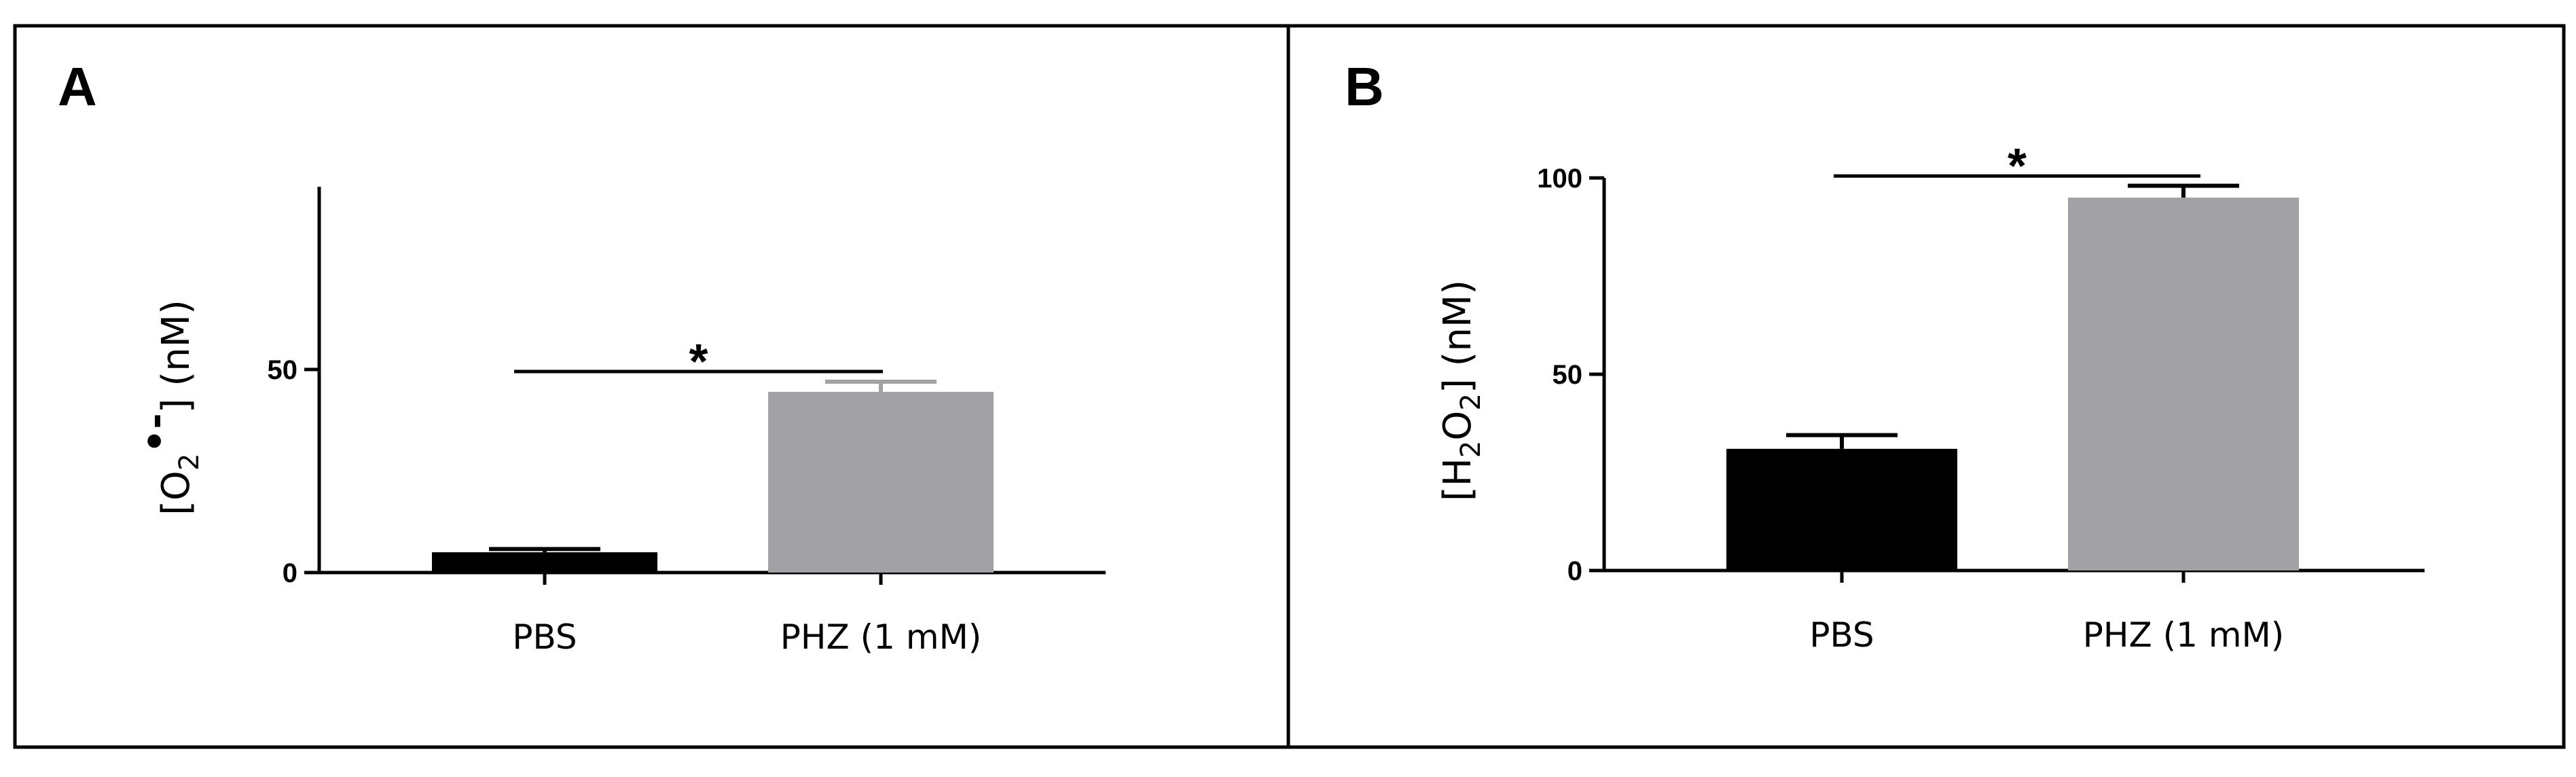  What do you see at coordinates (2012, 397) in the screenshot?
I see `panel-b-marks: PBS PHZ (1 mM) *` at bounding box center [2012, 397].